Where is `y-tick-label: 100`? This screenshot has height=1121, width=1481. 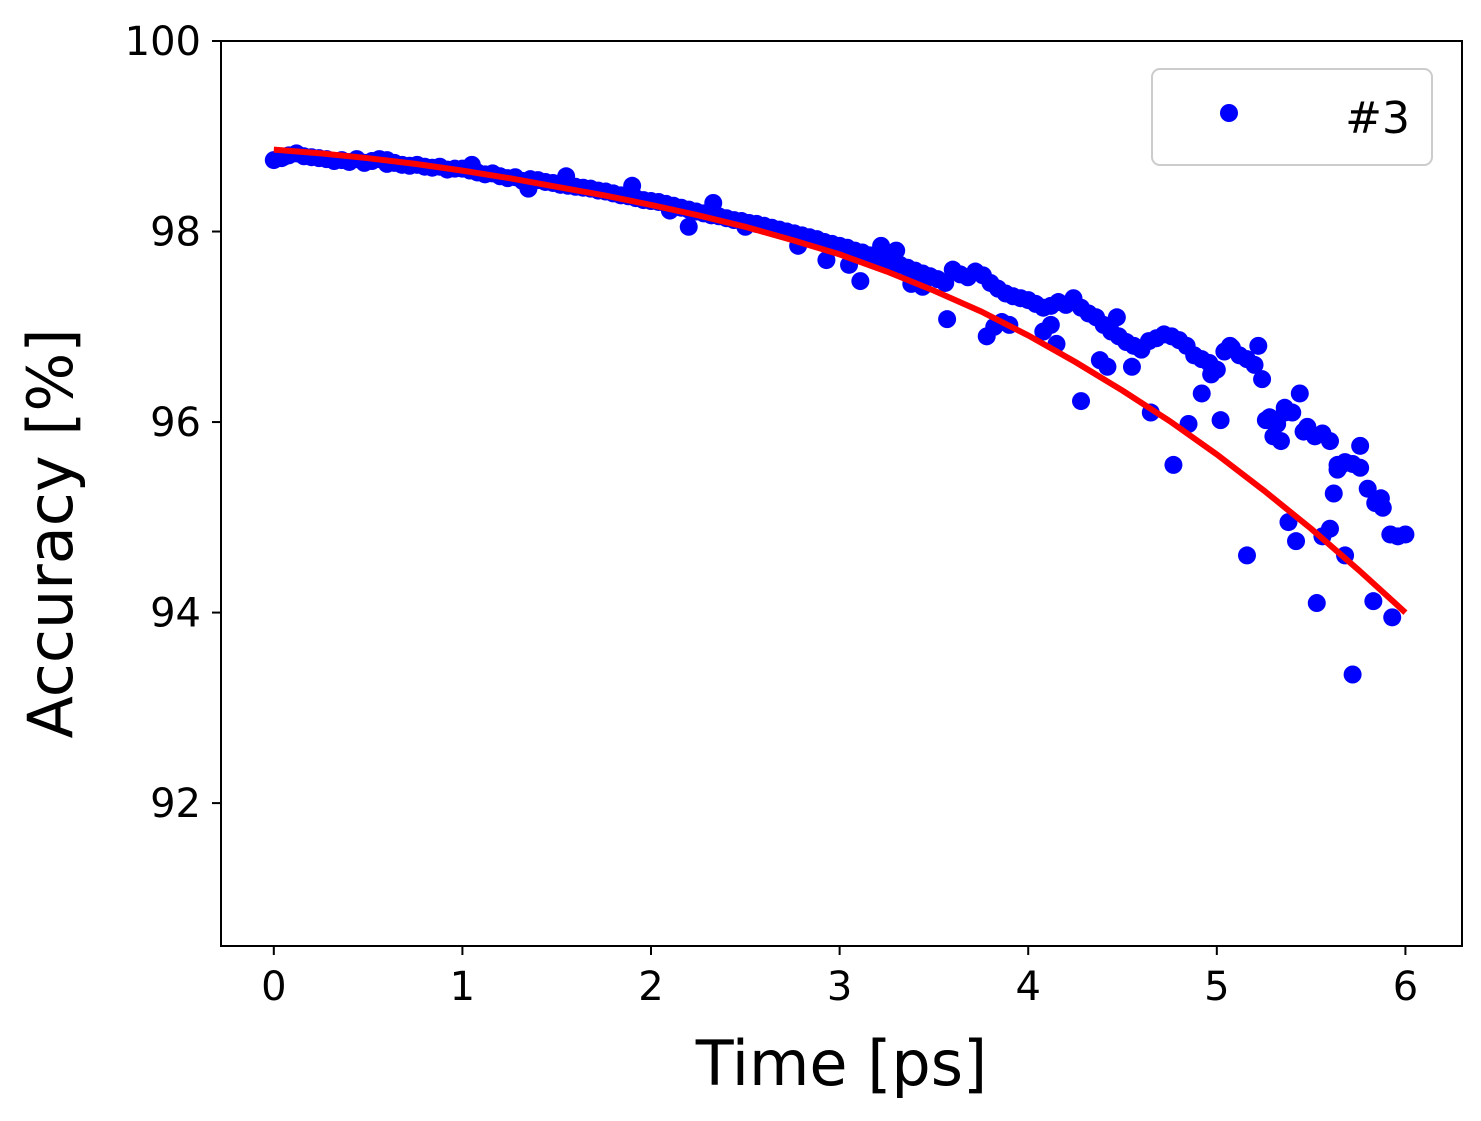
y-tick-label: 100 is located at coordinates (163, 42).